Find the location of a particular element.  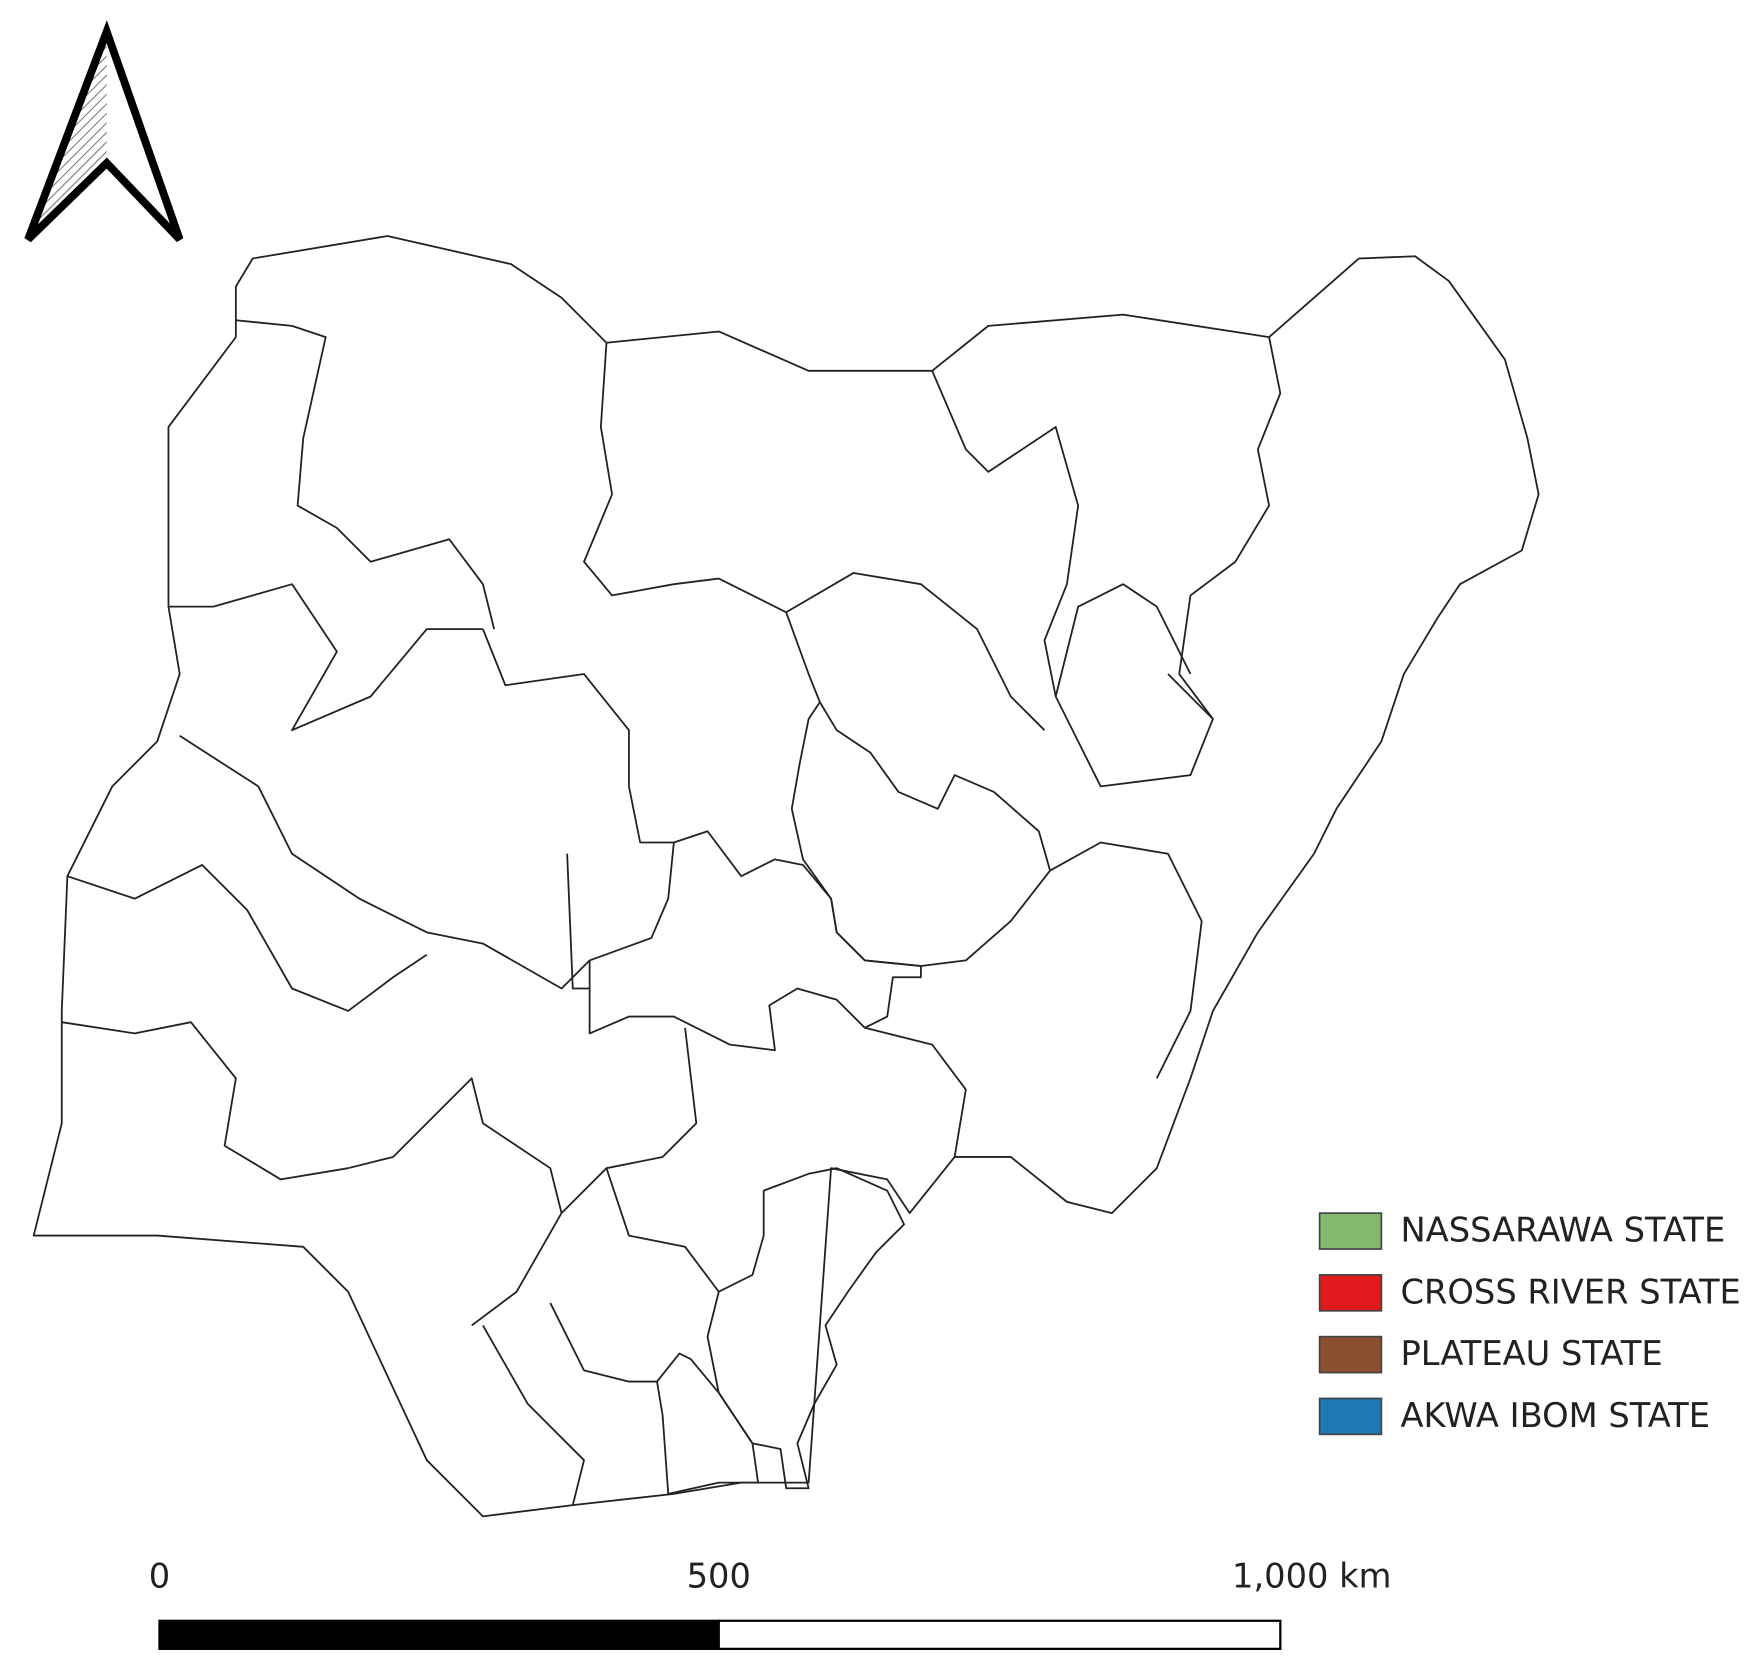

scale-label: 1,000 km is located at coordinates (1311, 1576).